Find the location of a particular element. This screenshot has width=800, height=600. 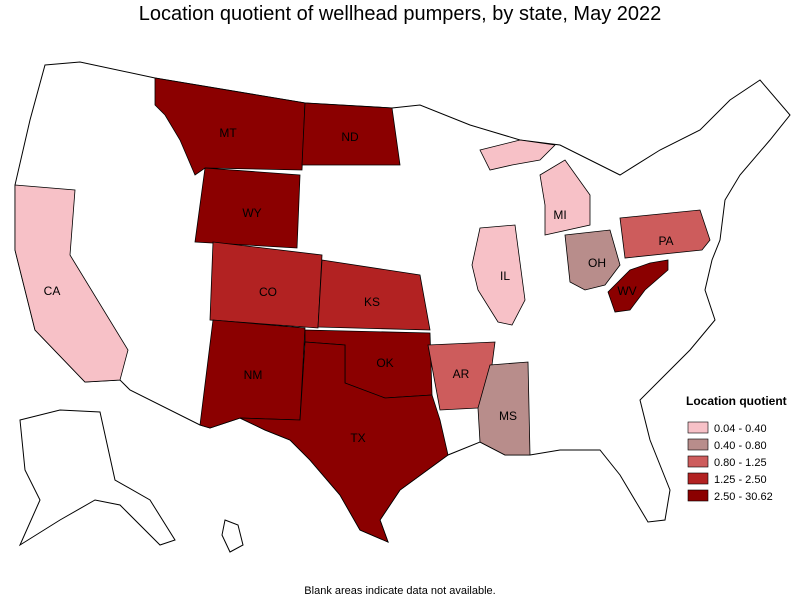

state-label: NM is located at coordinates (253, 375).